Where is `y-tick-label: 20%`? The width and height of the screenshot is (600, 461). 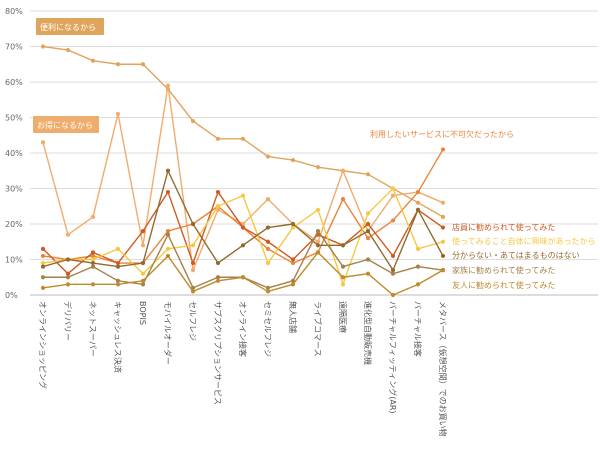
y-tick-label: 20% is located at coordinates (14, 224).